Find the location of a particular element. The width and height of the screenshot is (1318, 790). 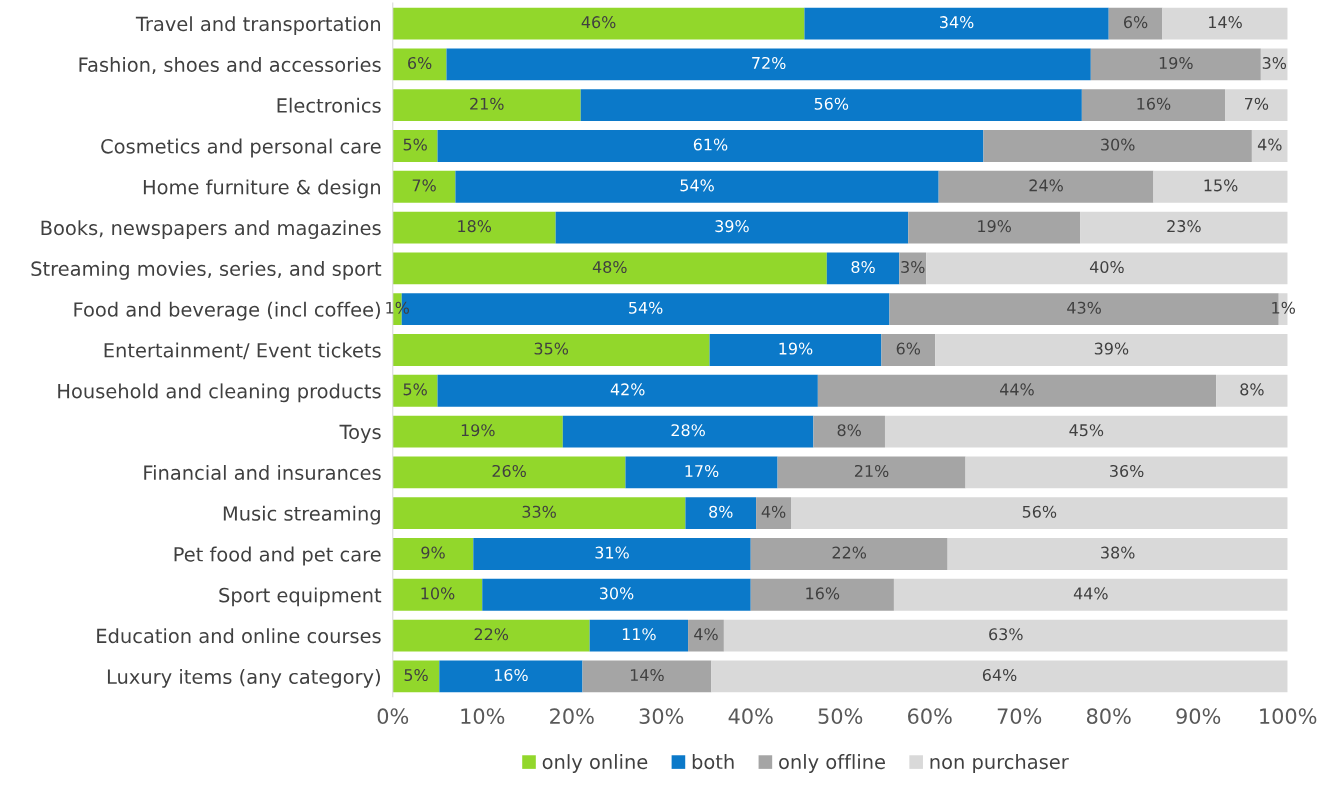

y-tick-label: Streaming movies, series, and sport is located at coordinates (206, 270).